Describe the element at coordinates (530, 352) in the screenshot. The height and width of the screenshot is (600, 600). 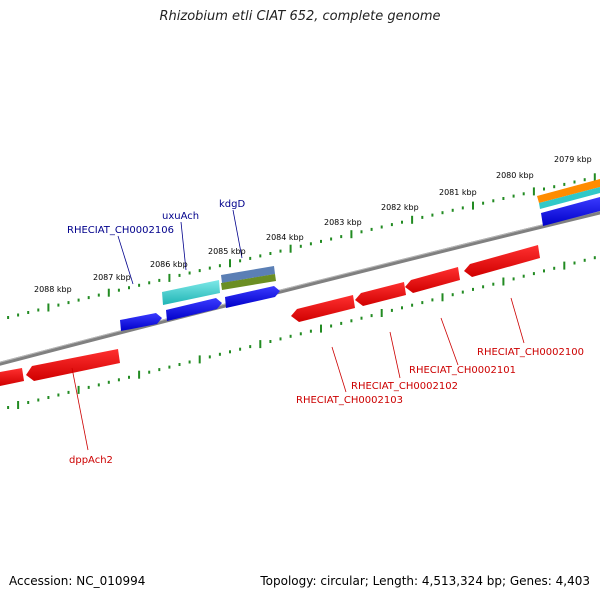
I see `gene-label: RHECIAT_CH0002100` at that location.